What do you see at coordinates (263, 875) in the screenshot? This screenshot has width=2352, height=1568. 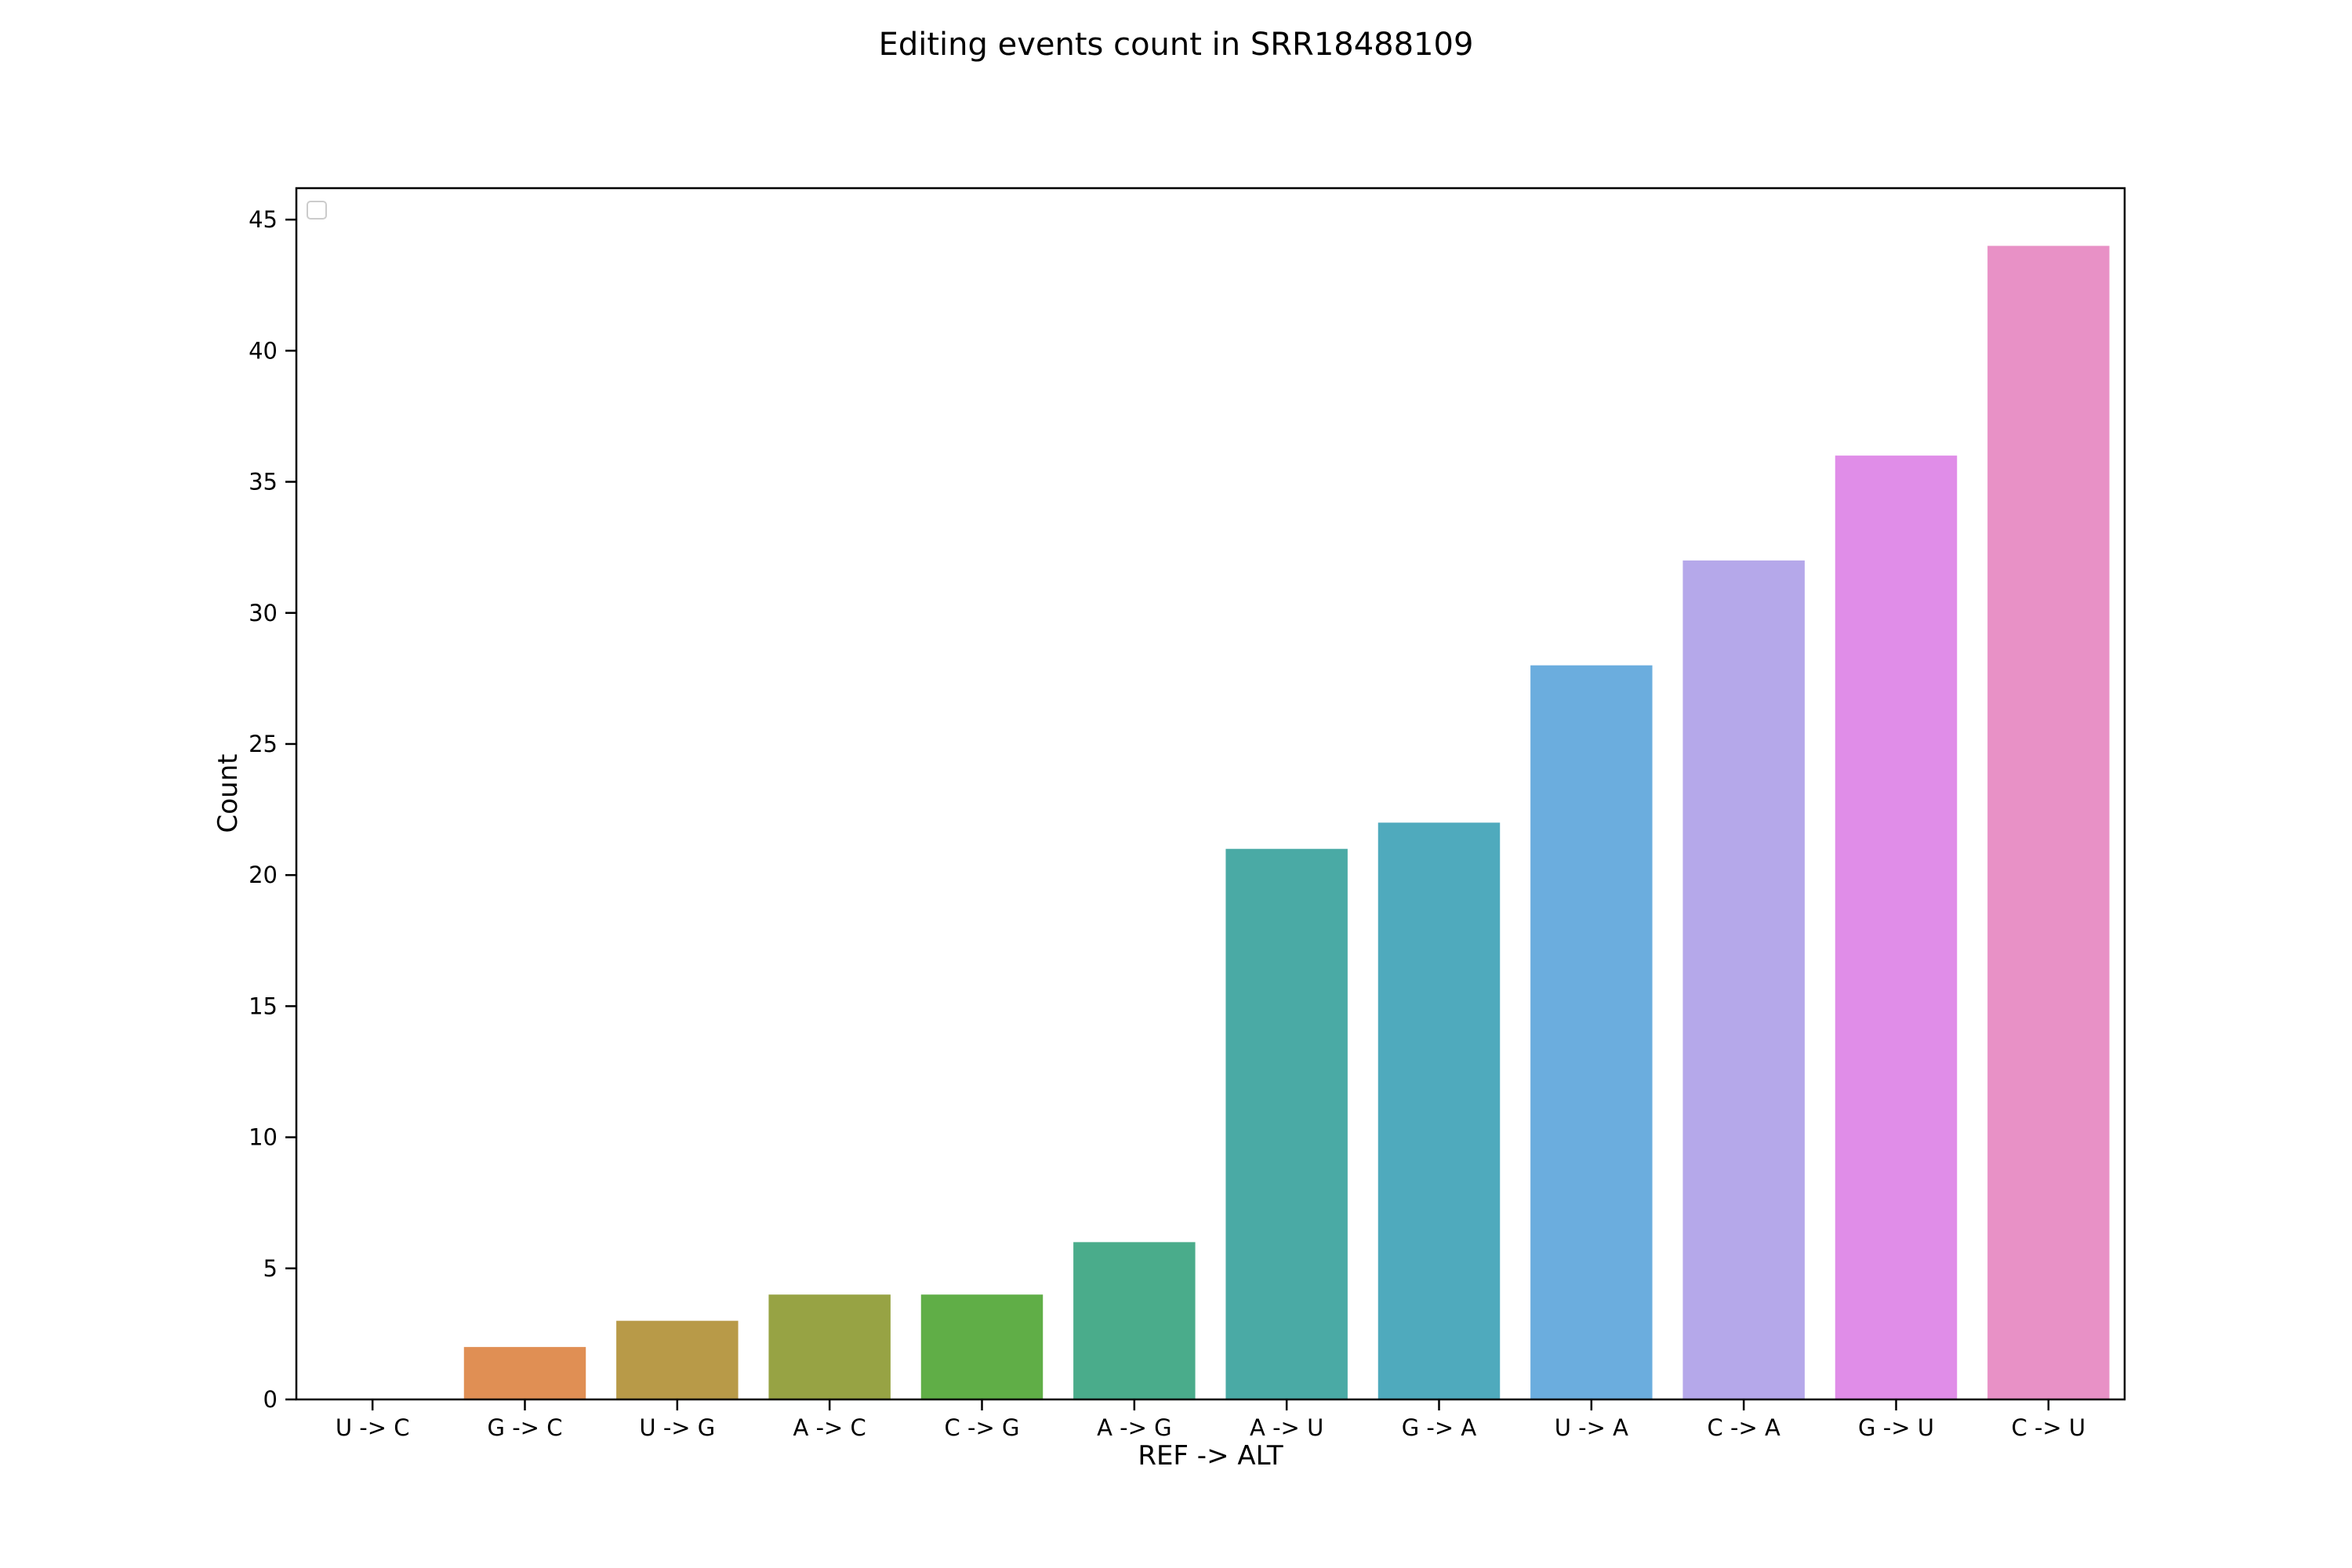 I see `y-tick-label: 20` at bounding box center [263, 875].